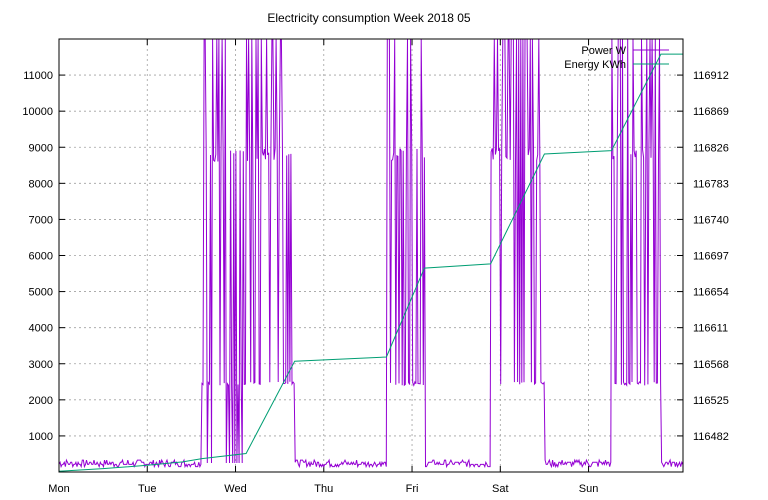  I want to click on y-tick-label: 10000, so click(37, 112).